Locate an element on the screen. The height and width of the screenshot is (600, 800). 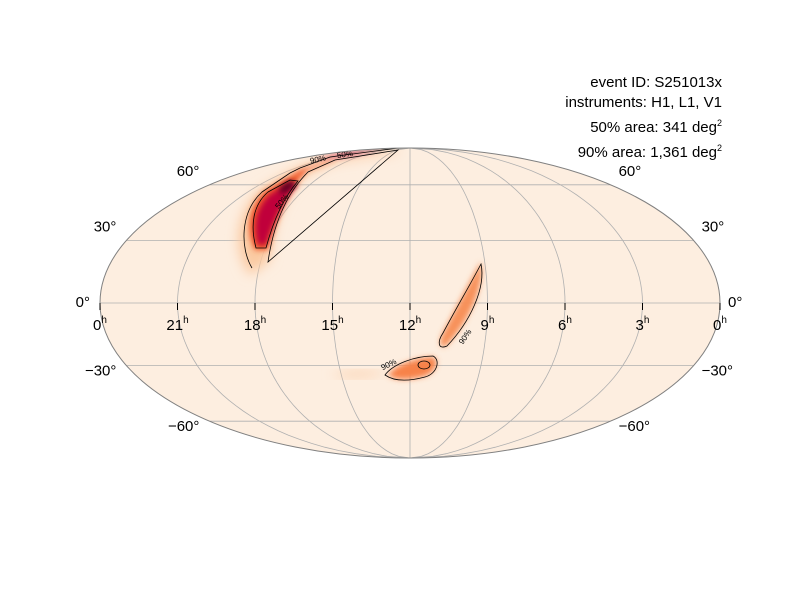
dec-tick-label-right: 60° is located at coordinates (630, 171).